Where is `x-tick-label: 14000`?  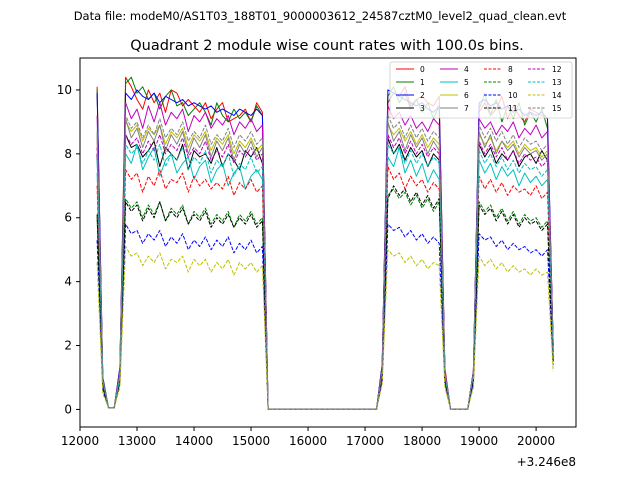
x-tick-label: 14000 is located at coordinates (194, 441).